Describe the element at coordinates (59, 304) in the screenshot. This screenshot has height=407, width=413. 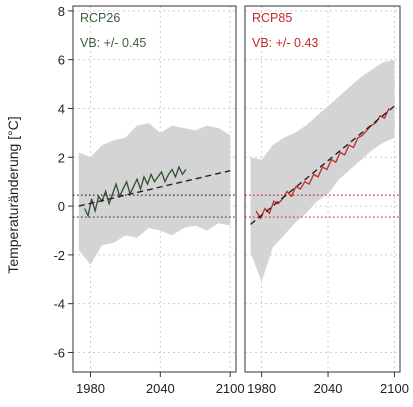
I see `y-tick-label: -4` at that location.